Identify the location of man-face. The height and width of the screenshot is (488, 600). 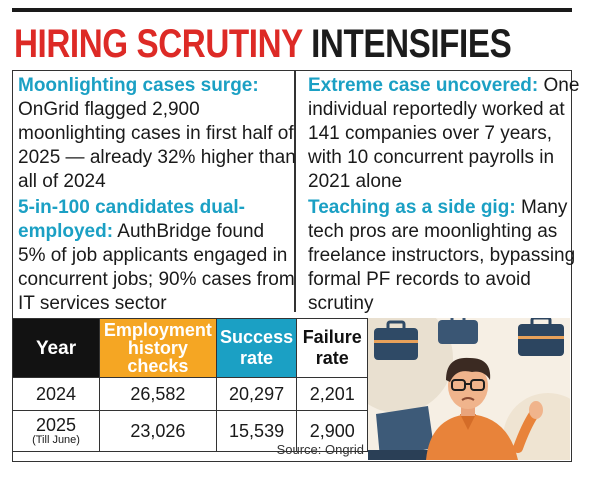
(468, 386).